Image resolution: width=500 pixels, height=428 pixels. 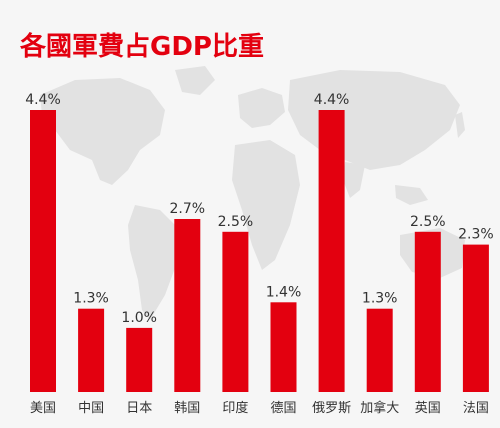 What do you see at coordinates (331, 408) in the screenshot?
I see `category-label-6: 俄罗斯` at bounding box center [331, 408].